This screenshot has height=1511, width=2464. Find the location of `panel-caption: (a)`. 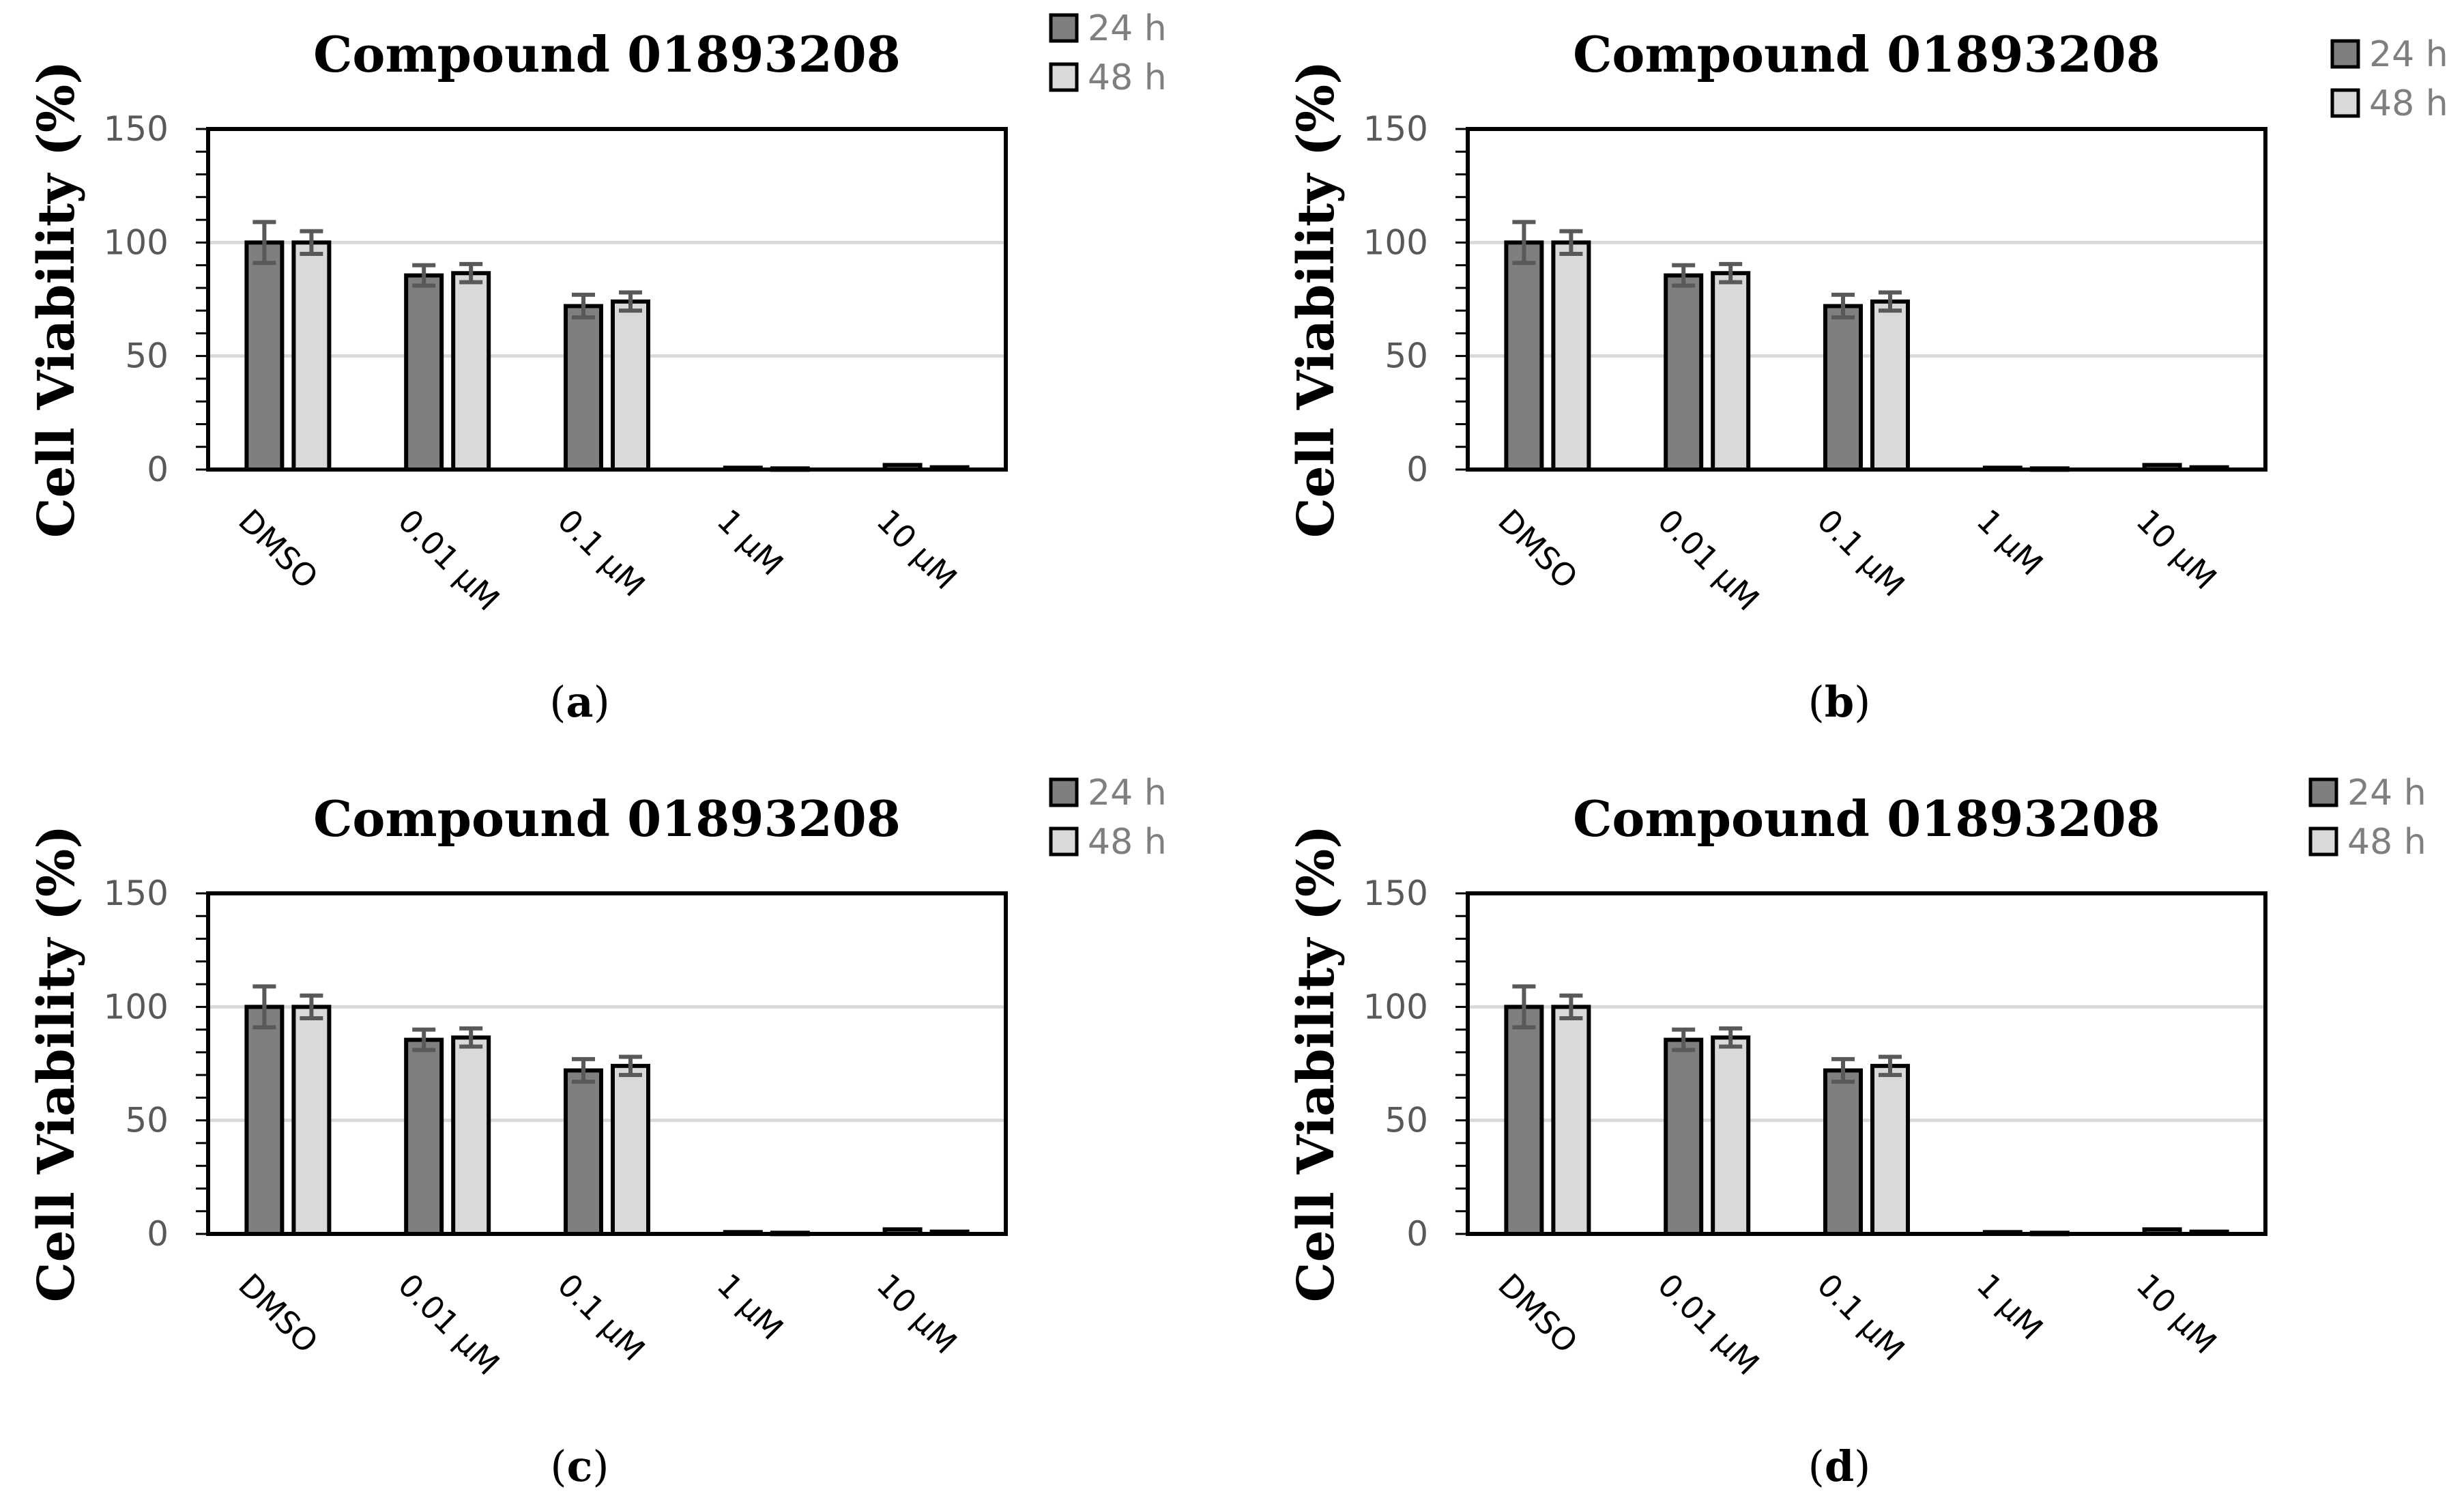

panel-caption: (a) is located at coordinates (579, 702).